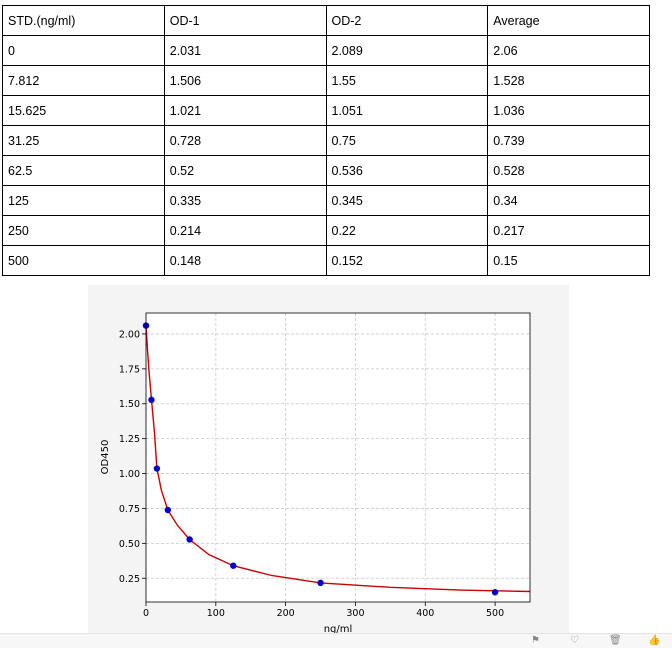 Image resolution: width=672 pixels, height=648 pixels. I want to click on cell-std: 500, so click(83, 260).